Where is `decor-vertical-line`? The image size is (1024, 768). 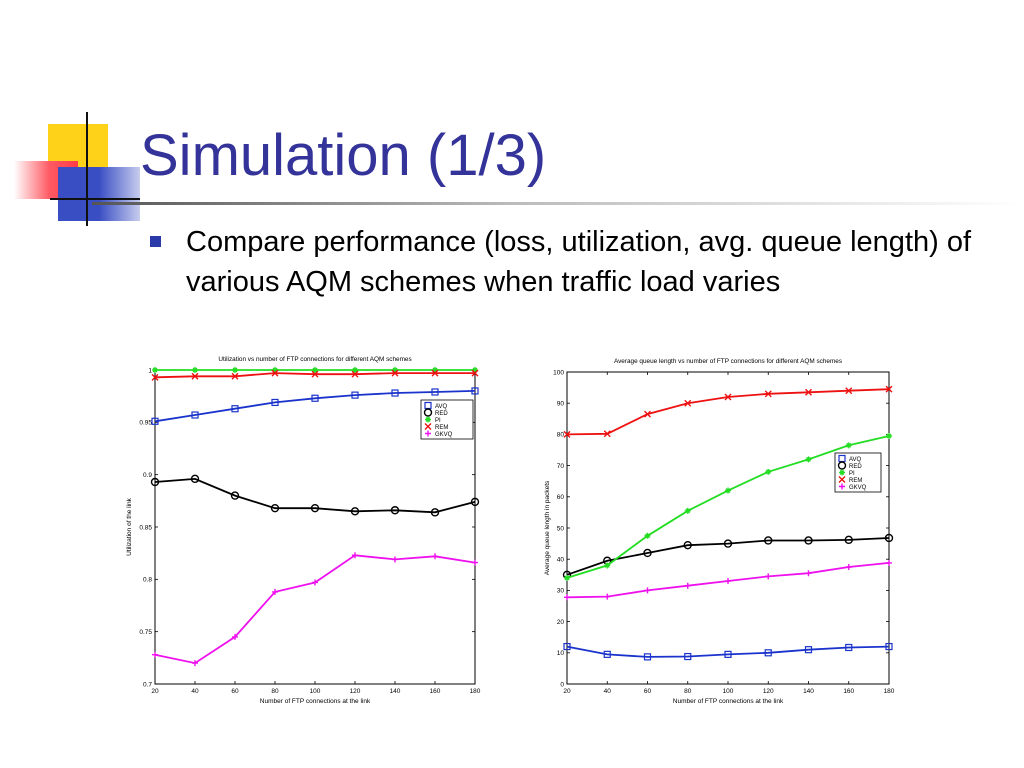 decor-vertical-line is located at coordinates (87, 169).